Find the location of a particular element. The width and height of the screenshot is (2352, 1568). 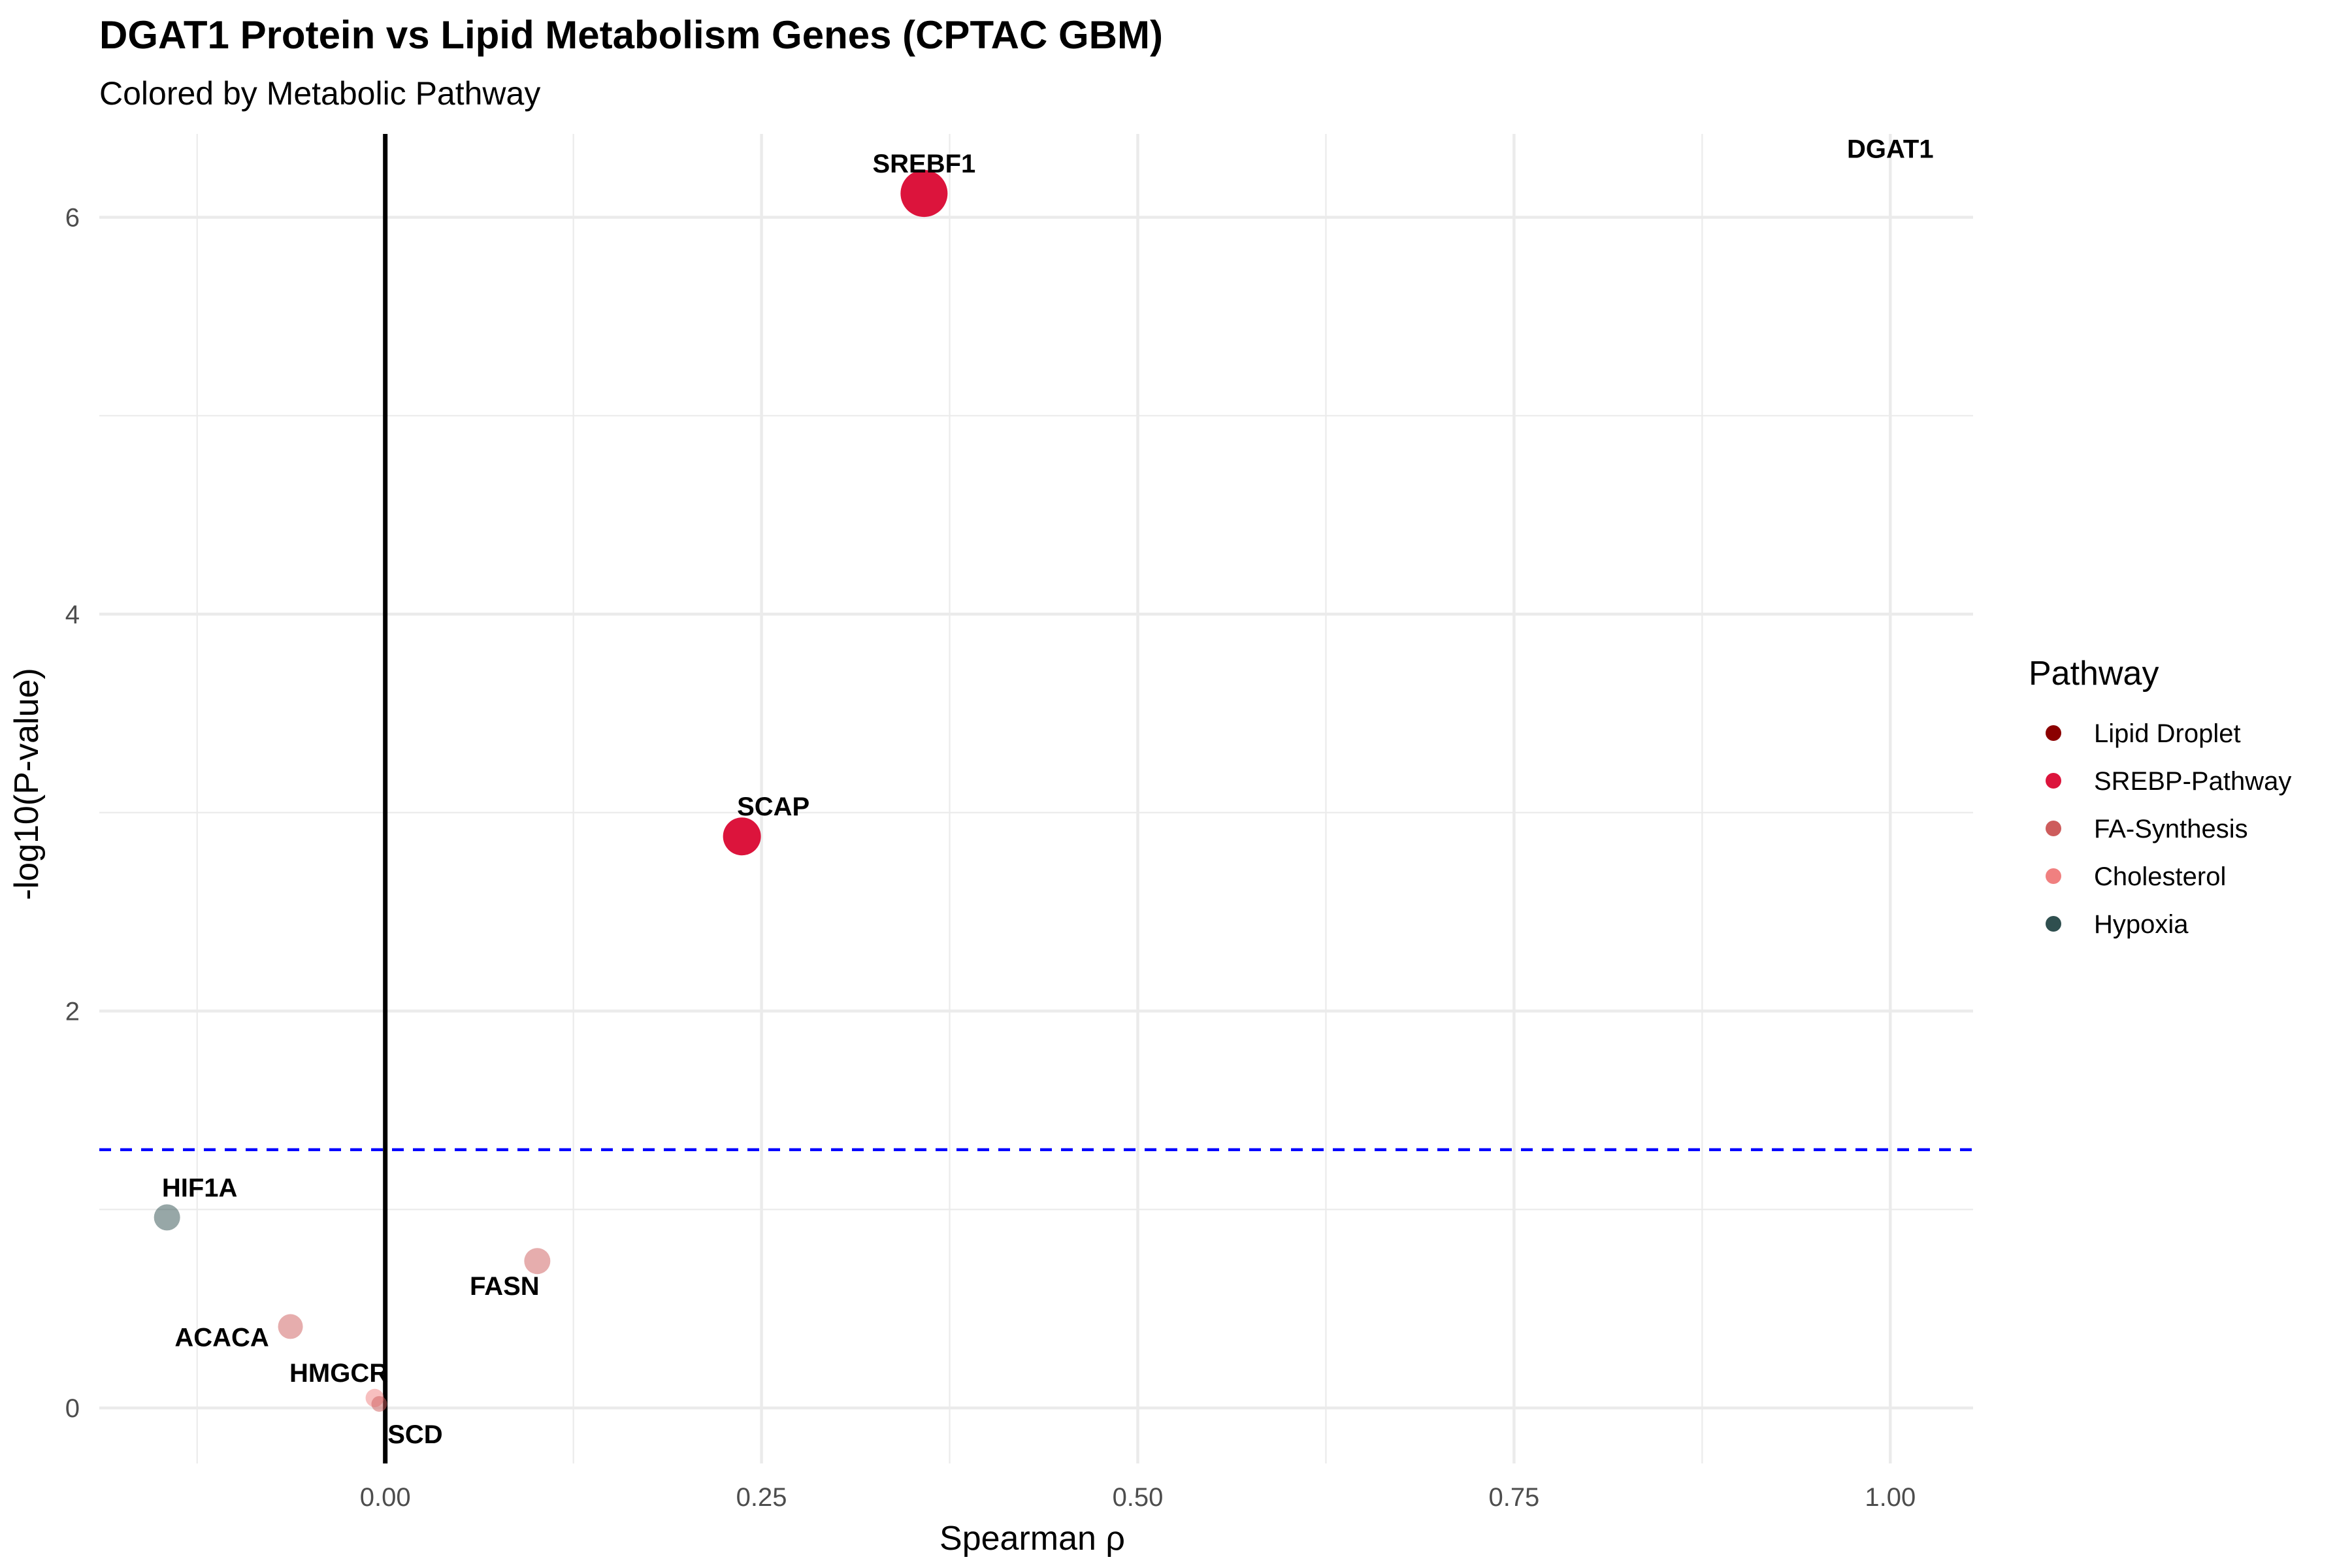

legend-label: FA-Synthesis is located at coordinates (2171, 829).